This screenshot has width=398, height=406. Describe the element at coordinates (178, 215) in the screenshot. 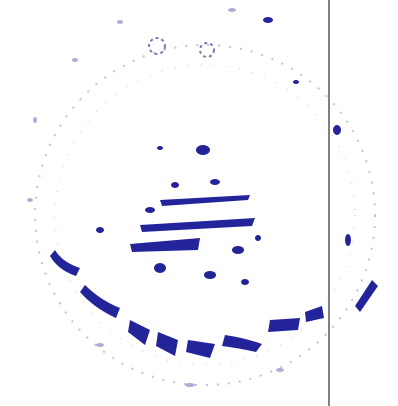

I see `center-marks` at that location.